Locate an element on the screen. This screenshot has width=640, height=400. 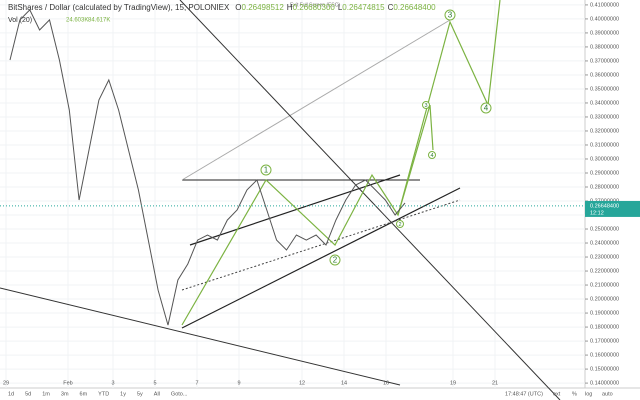
last-price-box is located at coordinates (612, 208).